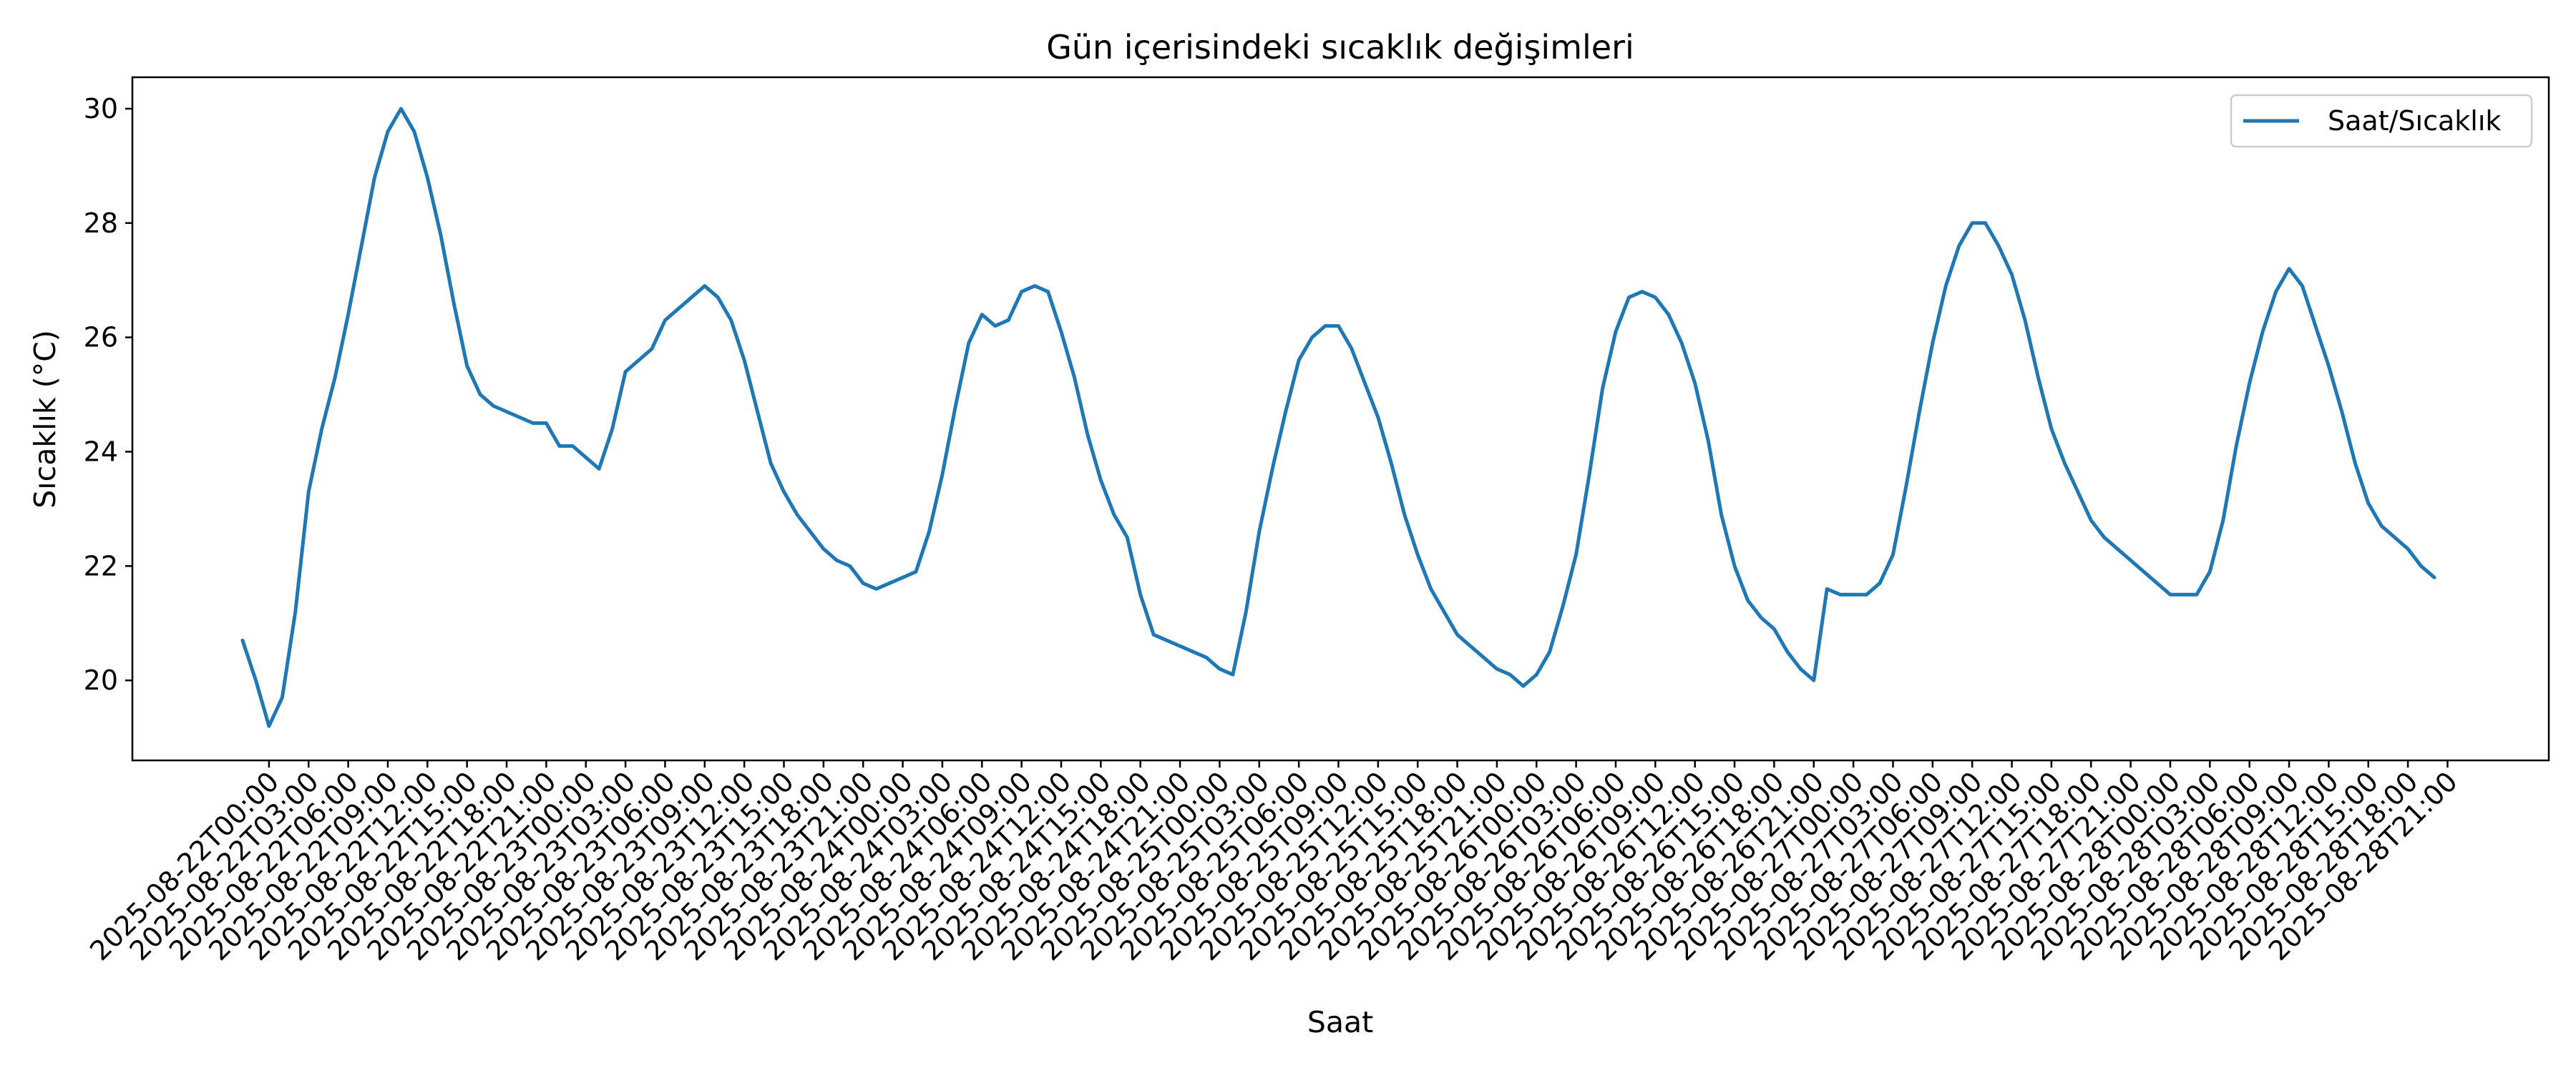 The image size is (2576, 1073). Describe the element at coordinates (101, 680) in the screenshot. I see `y-tick-label: 20` at that location.